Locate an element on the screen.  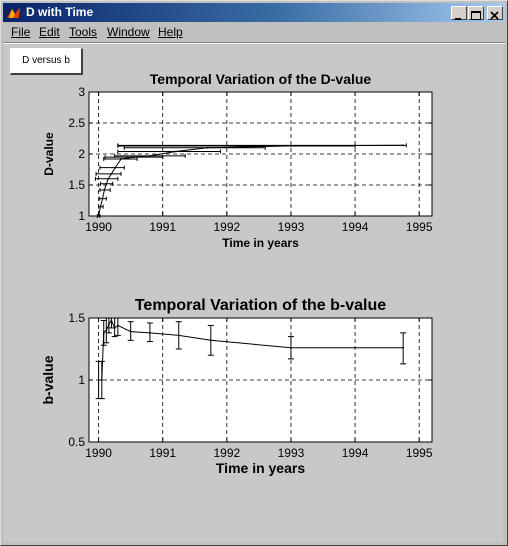
minimize-icon is located at coordinates (458, 19).